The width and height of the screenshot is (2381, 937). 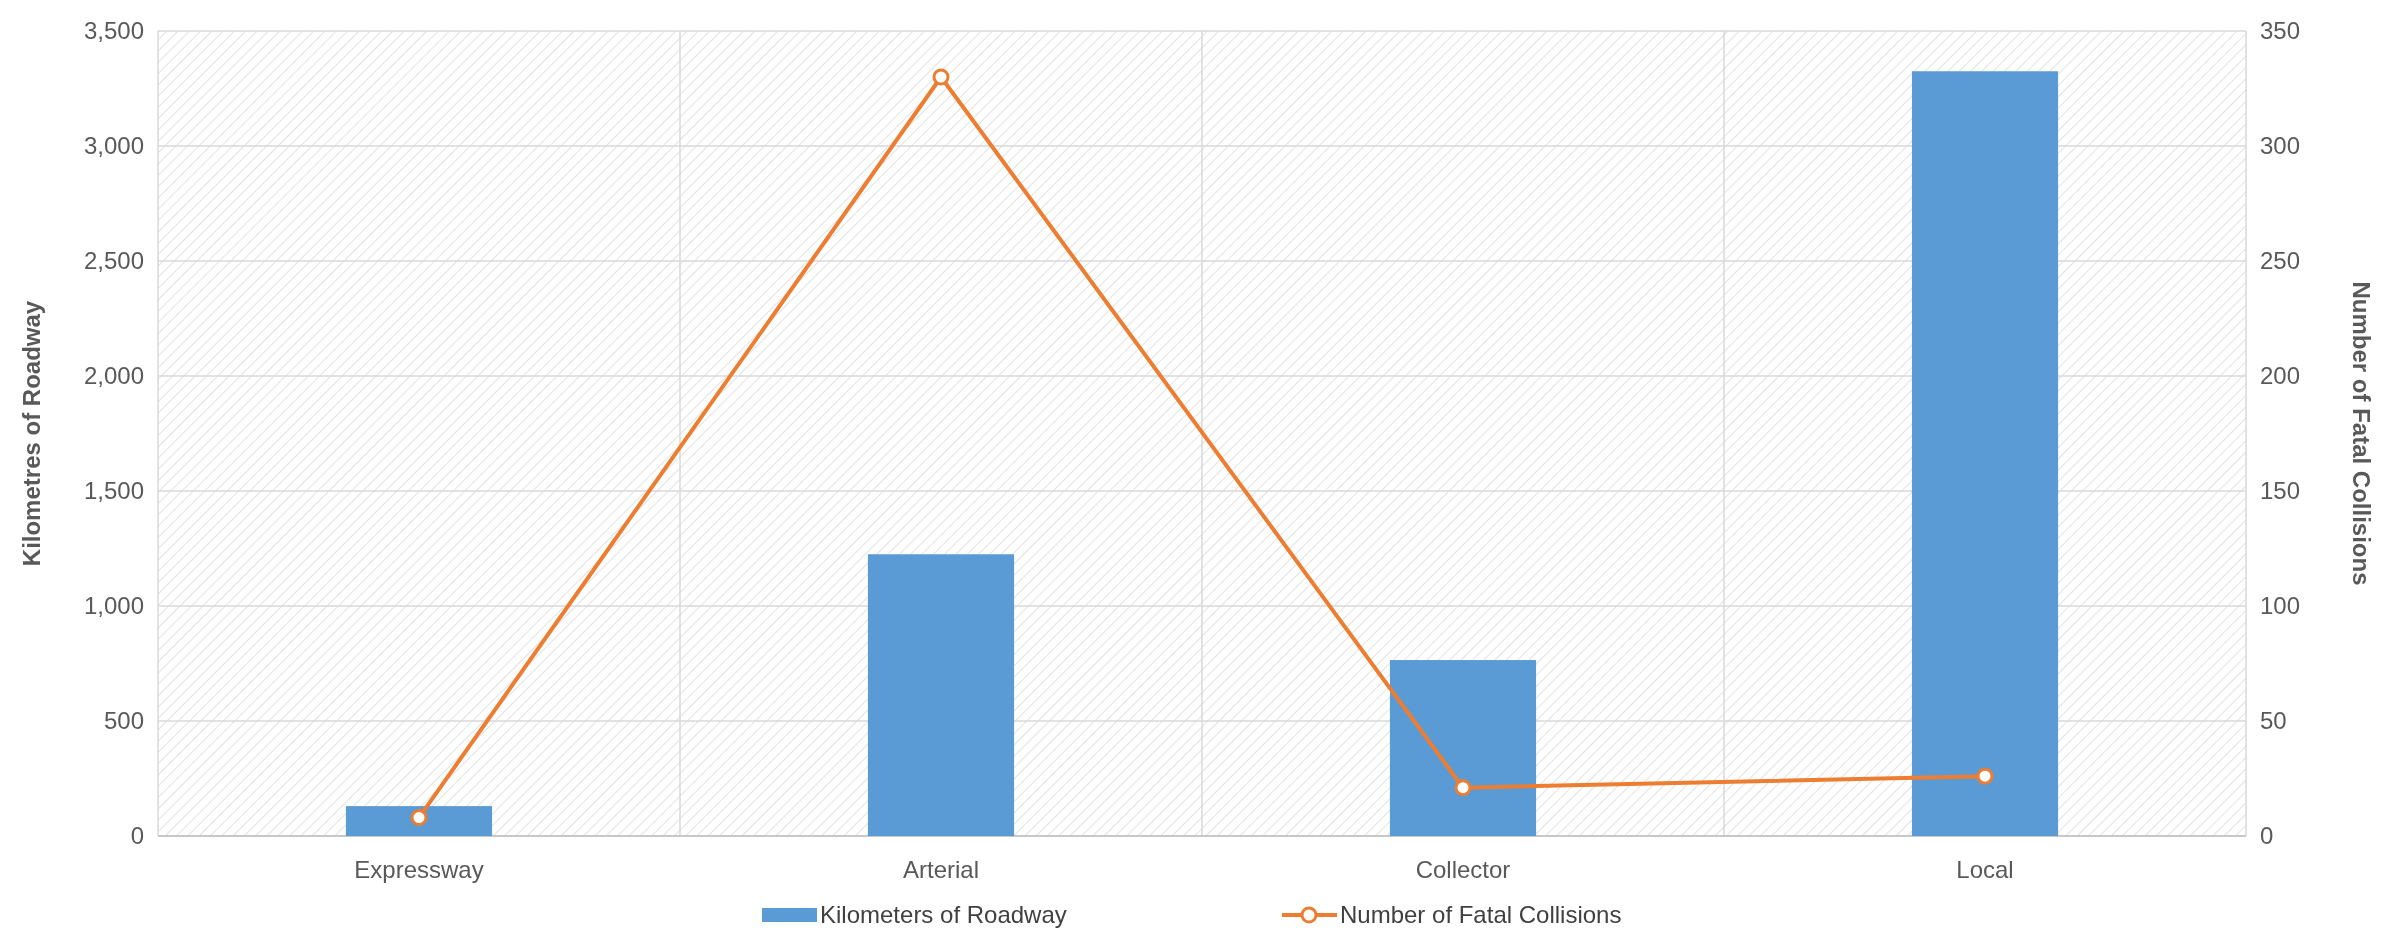 What do you see at coordinates (419, 869) in the screenshot?
I see `x-tick-label: Expressway` at bounding box center [419, 869].